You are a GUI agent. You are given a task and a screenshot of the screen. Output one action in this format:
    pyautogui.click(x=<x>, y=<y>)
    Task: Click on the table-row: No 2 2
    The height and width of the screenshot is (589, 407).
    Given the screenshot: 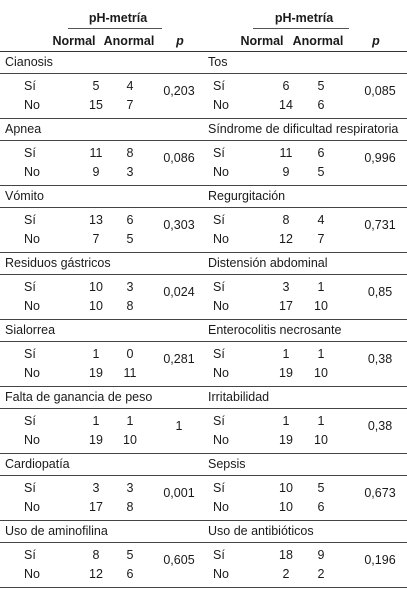 What is the action you would take?
    pyautogui.click(x=305, y=577)
    